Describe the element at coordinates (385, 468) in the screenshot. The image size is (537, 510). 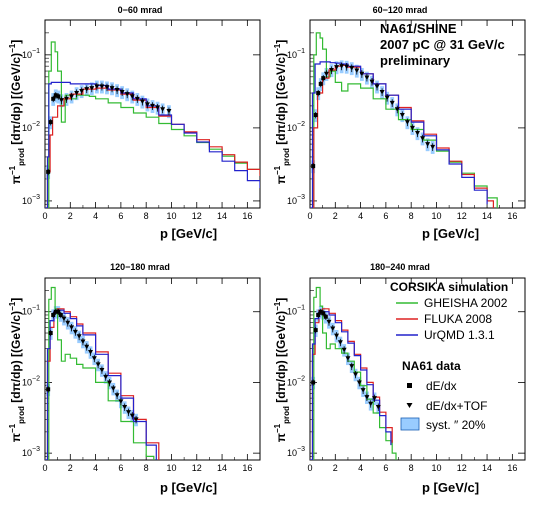
I see `x-tick-label: 6` at that location.